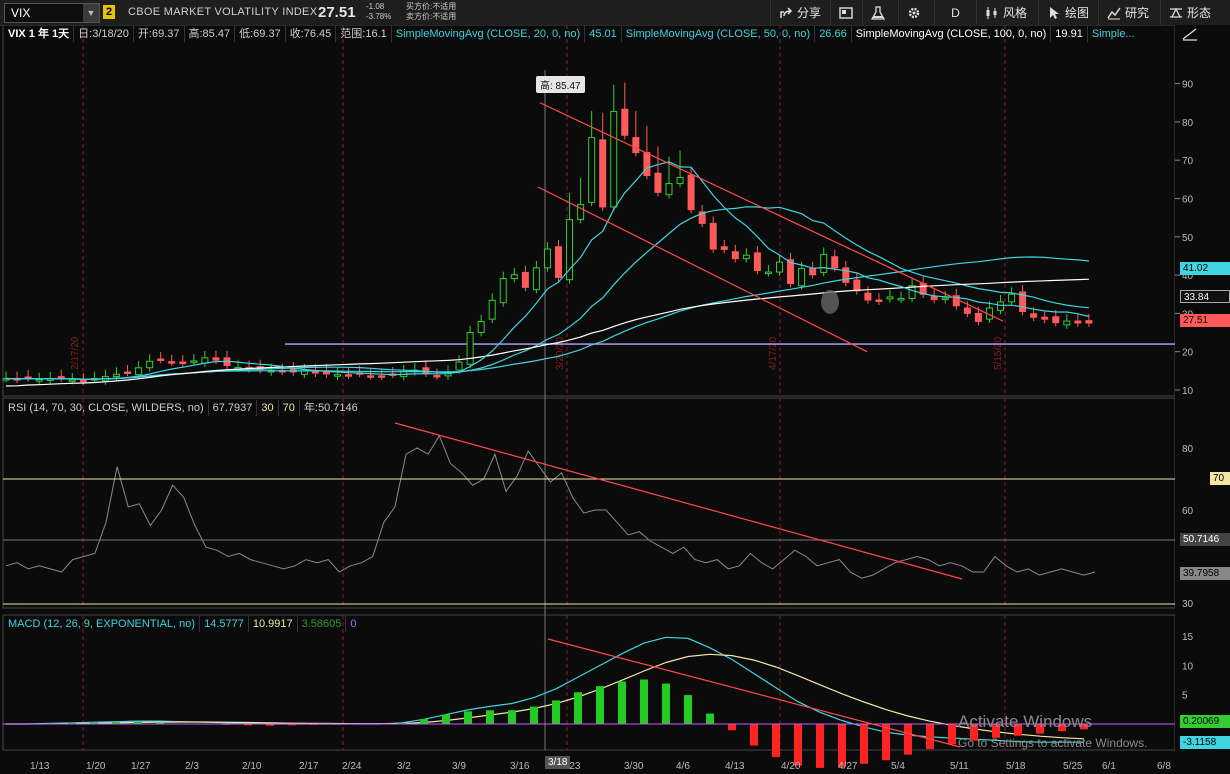 This screenshot has height=774, width=1230. Describe the element at coordinates (560, 353) in the screenshot. I see `event-marker-label: 3/20/20` at that location.